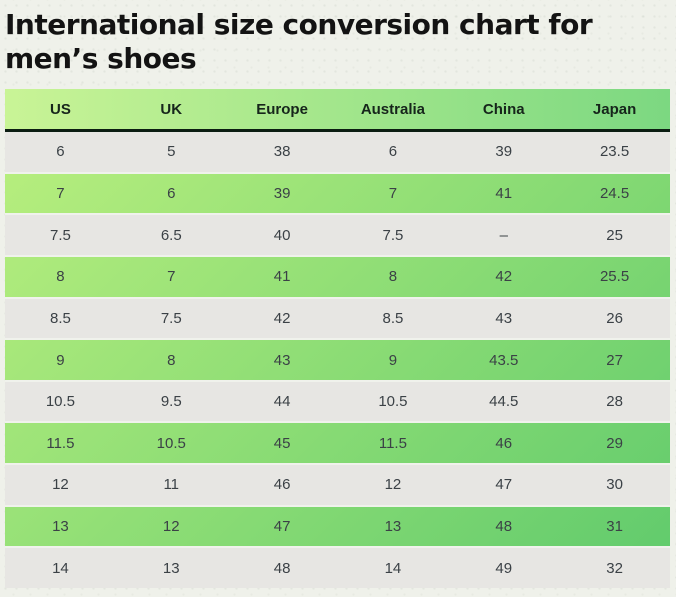 Image resolution: width=676 pixels, height=597 pixels. Describe the element at coordinates (337, 567) in the screenshot. I see `table-row: 14 13 48 14 49 32` at that location.